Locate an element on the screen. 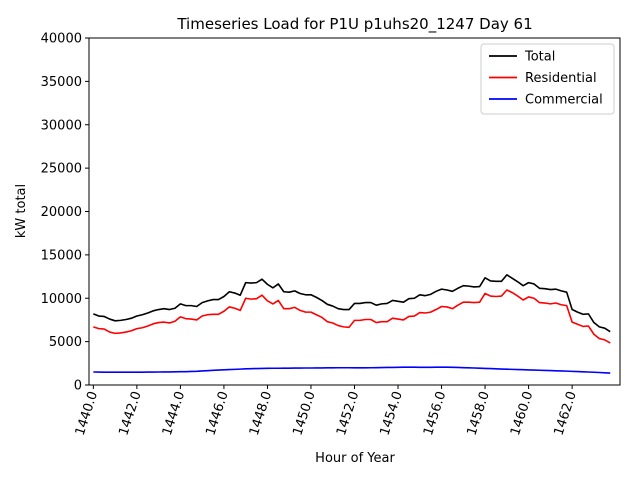 The width and height of the screenshot is (640, 480). legend-label: Total is located at coordinates (539, 57).